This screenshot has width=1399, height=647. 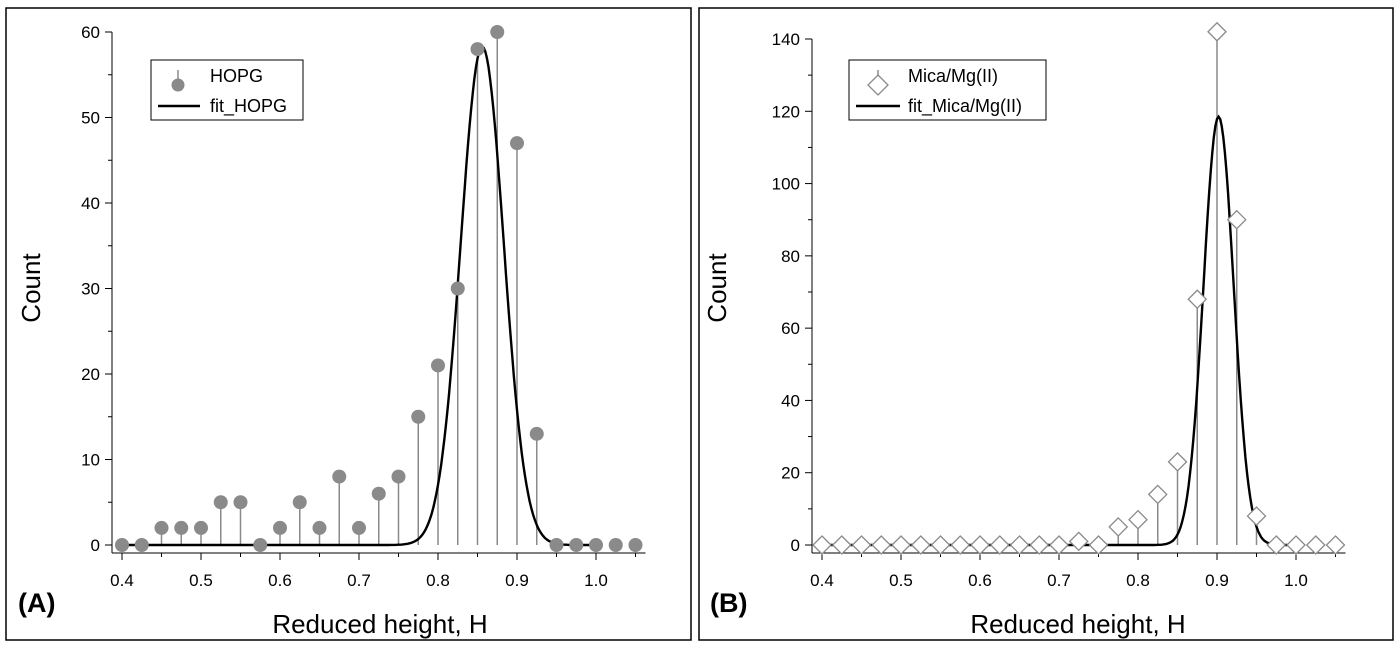 What do you see at coordinates (822, 580) in the screenshot?
I see `panel-b-x-tick-label: 0.4` at bounding box center [822, 580].